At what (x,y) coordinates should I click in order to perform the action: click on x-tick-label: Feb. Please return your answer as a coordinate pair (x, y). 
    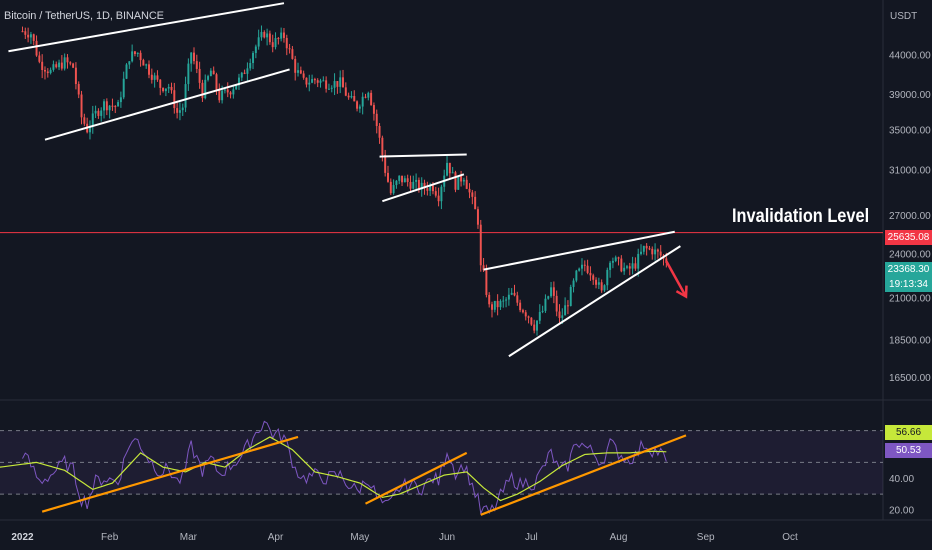
    Looking at the image, I should click on (110, 537).